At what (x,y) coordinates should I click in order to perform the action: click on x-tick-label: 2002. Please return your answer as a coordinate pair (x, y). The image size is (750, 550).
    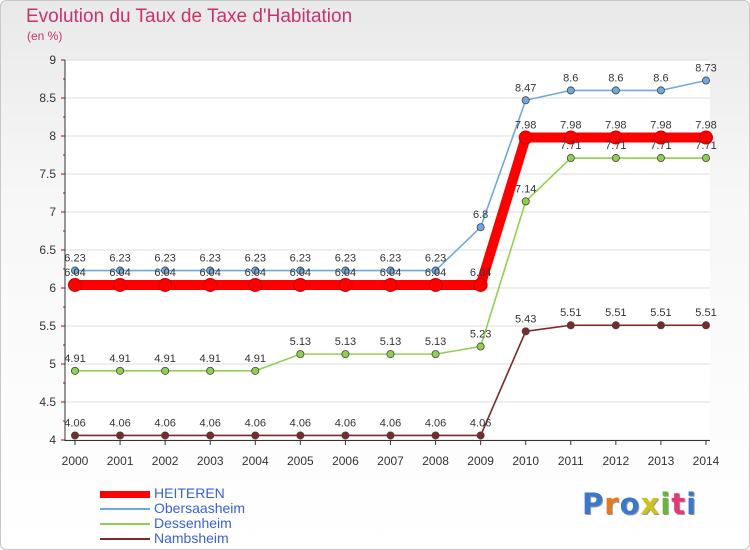
    Looking at the image, I should click on (165, 461).